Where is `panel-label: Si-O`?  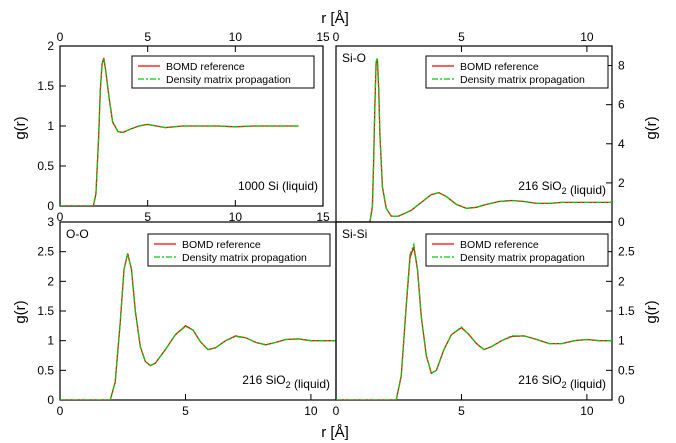 panel-label: Si-O is located at coordinates (354, 58).